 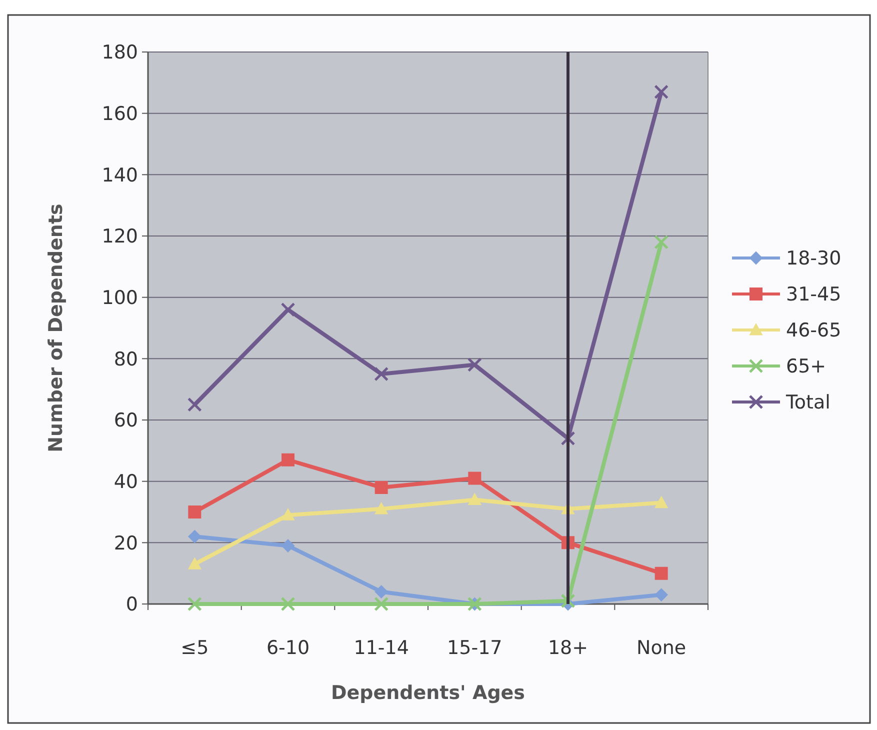 What do you see at coordinates (120, 113) in the screenshot?
I see `y-tick-label: 160` at bounding box center [120, 113].